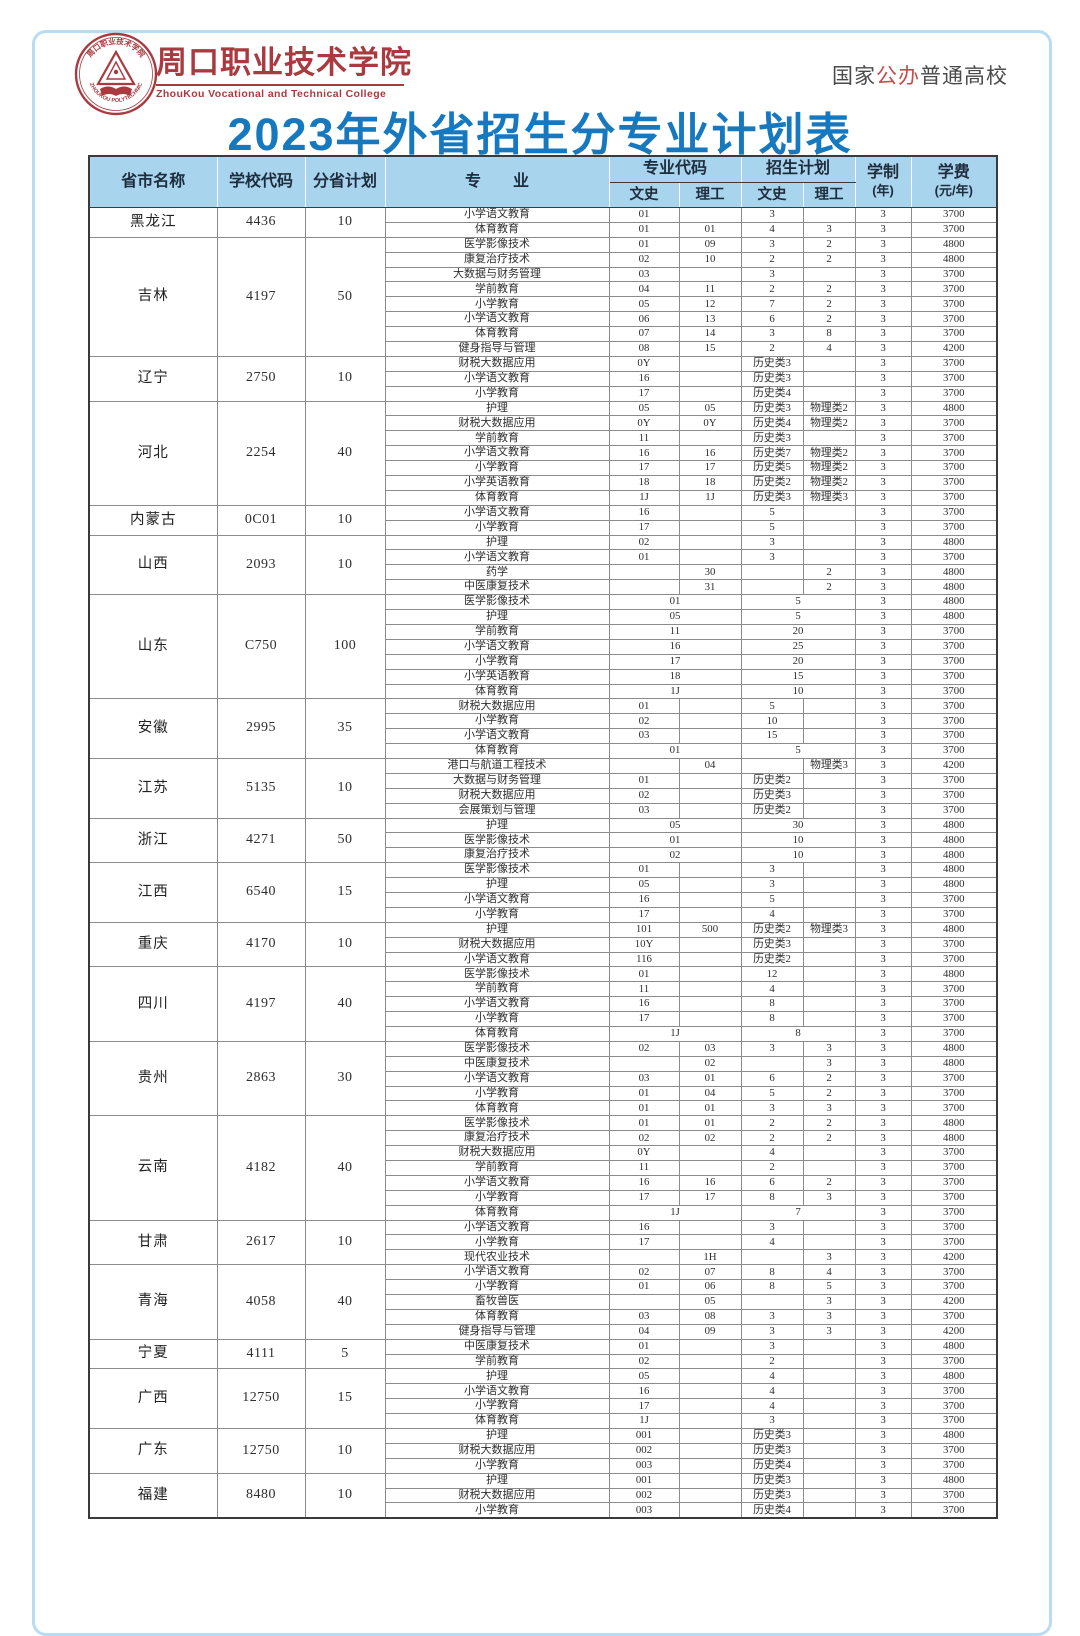 This screenshot has width=1080, height=1636. Describe the element at coordinates (280, 85) in the screenshot. I see `brand-divider` at that location.